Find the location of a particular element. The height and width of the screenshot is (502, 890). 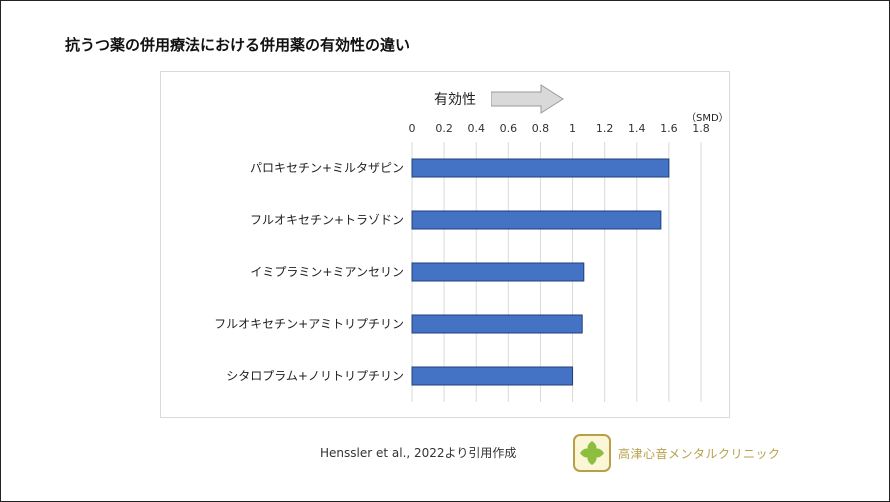

category-label: シタロプラム+ノリトリプチリン is located at coordinates (315, 376).